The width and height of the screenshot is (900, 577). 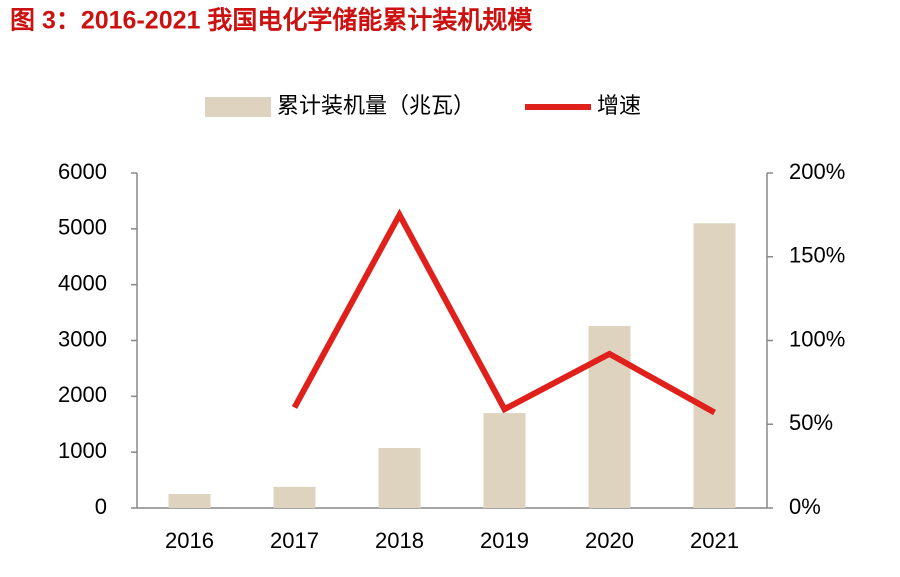 What do you see at coordinates (805, 506) in the screenshot?
I see `y2-tick-label: 0%` at bounding box center [805, 506].